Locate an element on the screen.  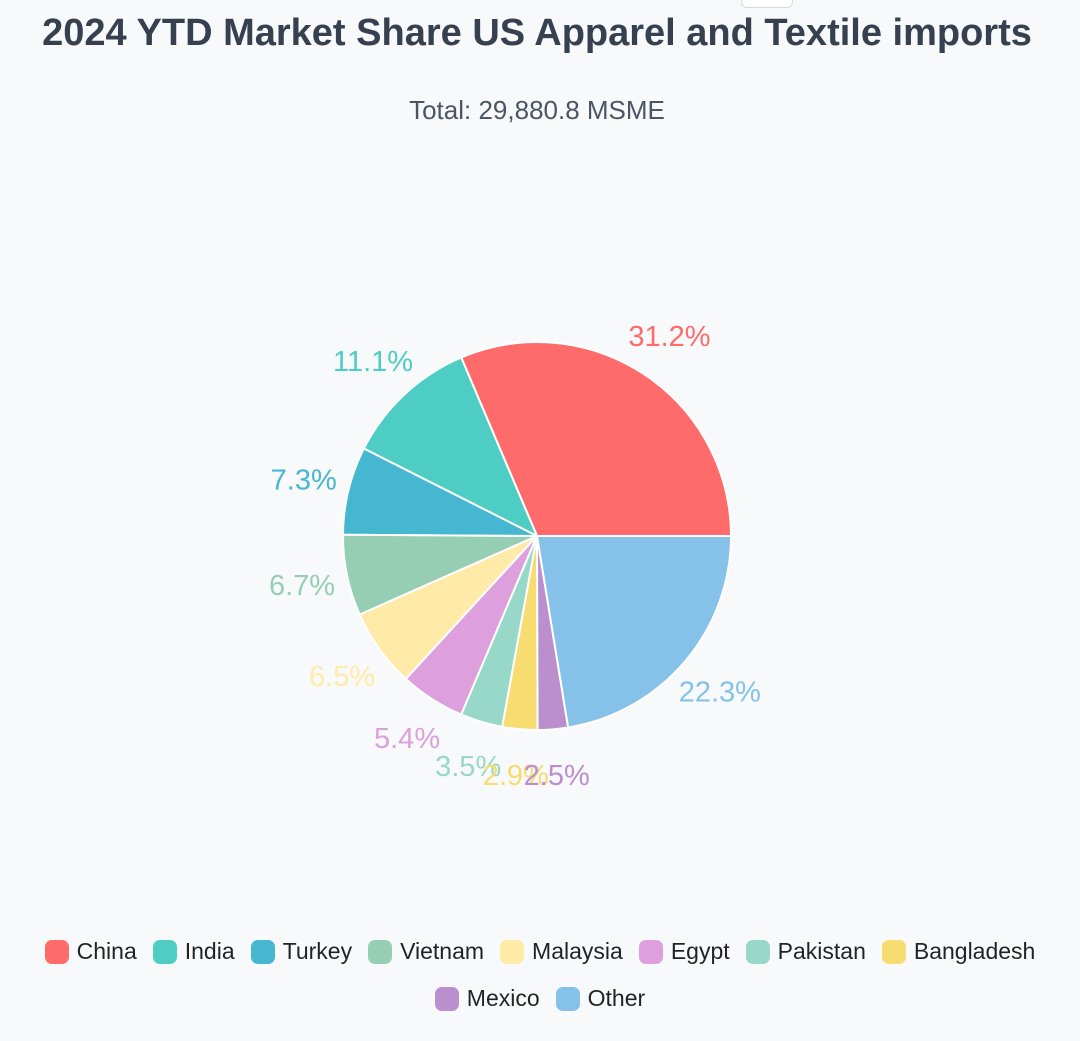
pie-label-other: 22.3% is located at coordinates (720, 692).